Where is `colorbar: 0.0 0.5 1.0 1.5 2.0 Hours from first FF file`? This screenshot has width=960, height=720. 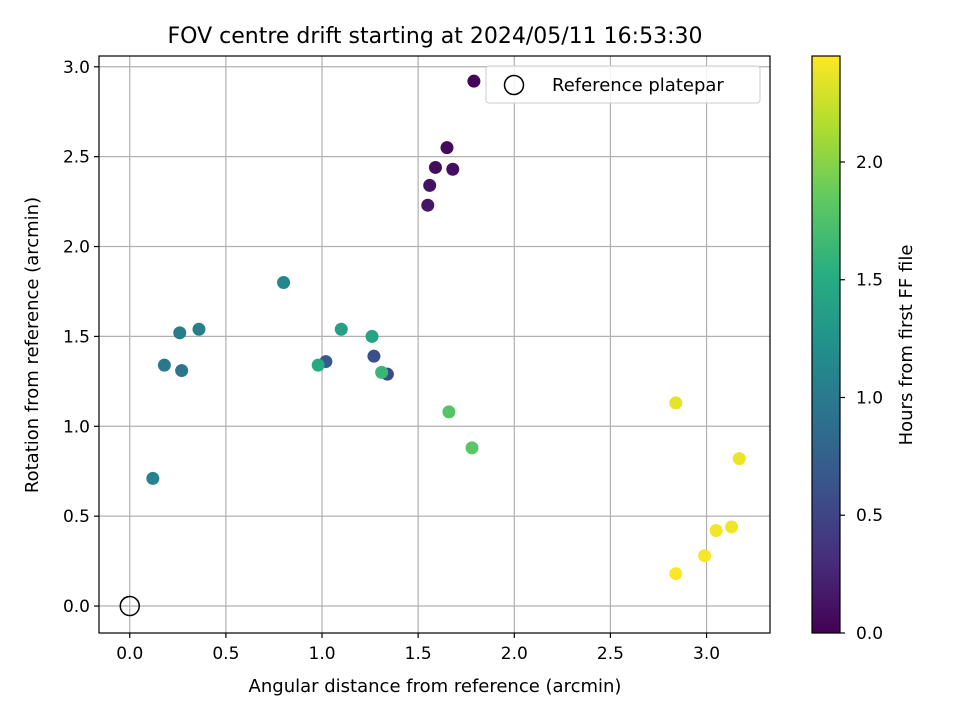
colorbar: 0.0 0.5 1.0 1.5 2.0 Hours from first FF file is located at coordinates (864, 349).